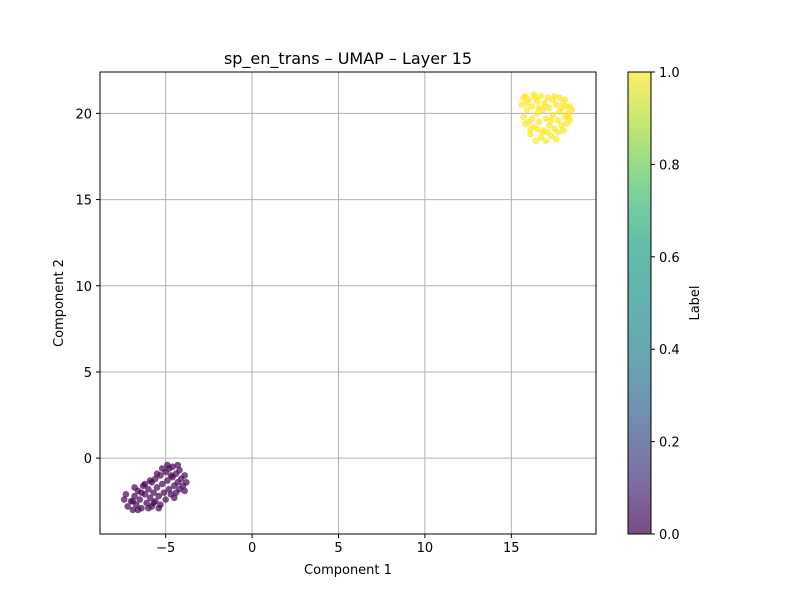  I want to click on x-axis-label: Component 1, so click(348, 570).